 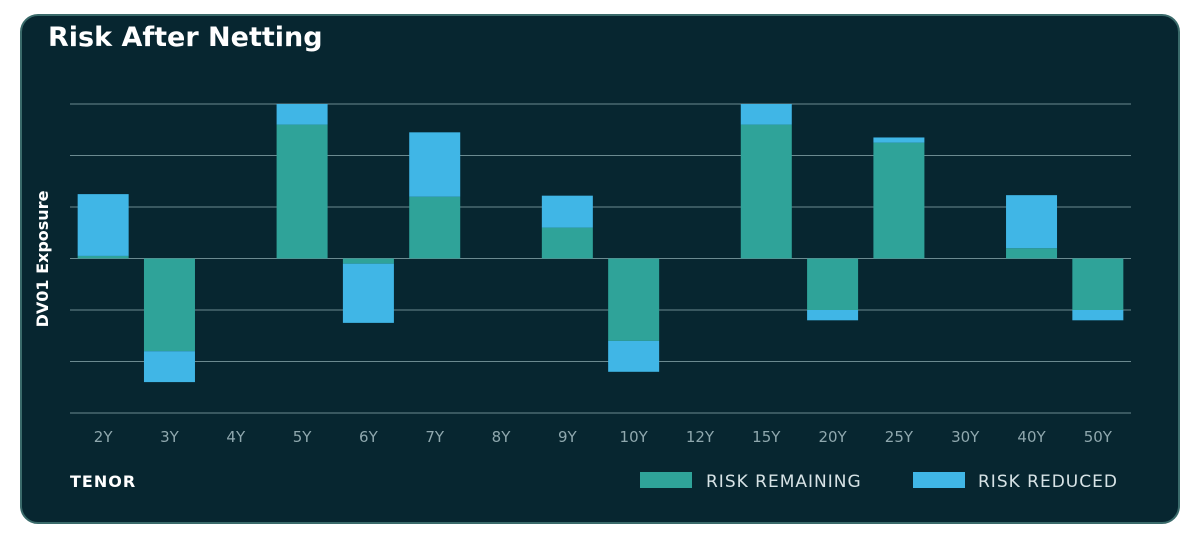 I want to click on bar-remaining-15y, so click(x=766, y=191).